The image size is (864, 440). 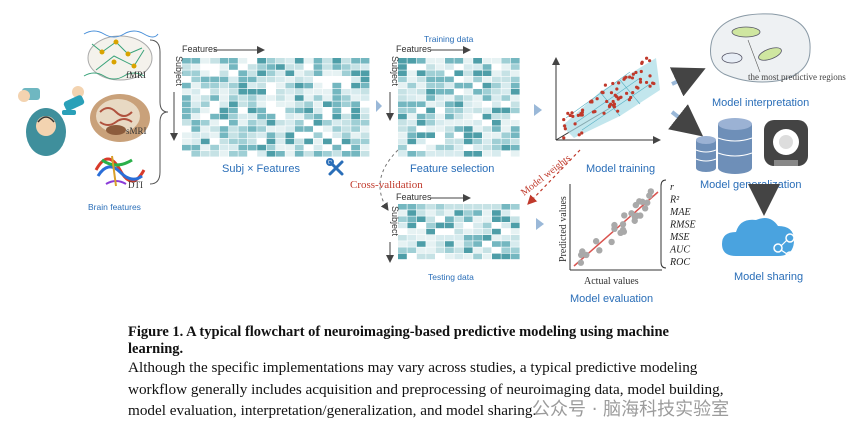 What do you see at coordinates (768, 277) in the screenshot?
I see `model-sharing-label: Model sharing` at bounding box center [768, 277].